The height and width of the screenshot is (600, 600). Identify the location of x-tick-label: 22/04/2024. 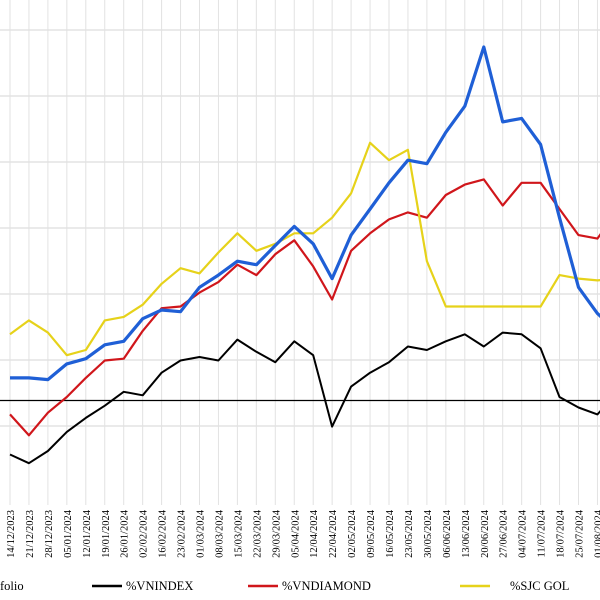
(333, 533).